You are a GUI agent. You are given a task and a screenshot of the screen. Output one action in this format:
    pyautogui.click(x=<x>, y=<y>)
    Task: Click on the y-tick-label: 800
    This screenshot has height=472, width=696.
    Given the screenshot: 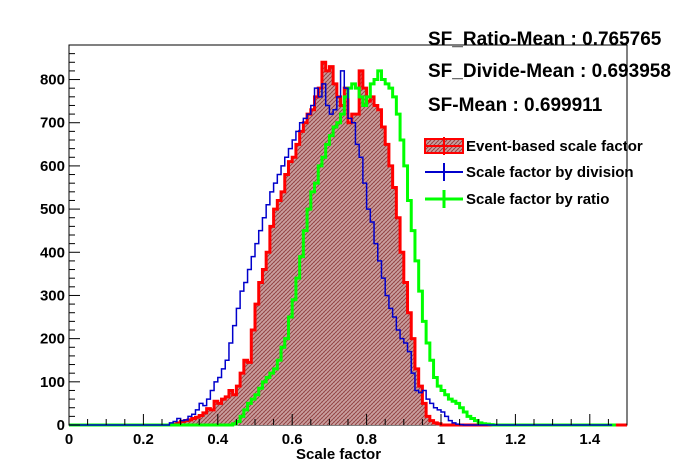 What is the action you would take?
    pyautogui.click(x=52, y=80)
    